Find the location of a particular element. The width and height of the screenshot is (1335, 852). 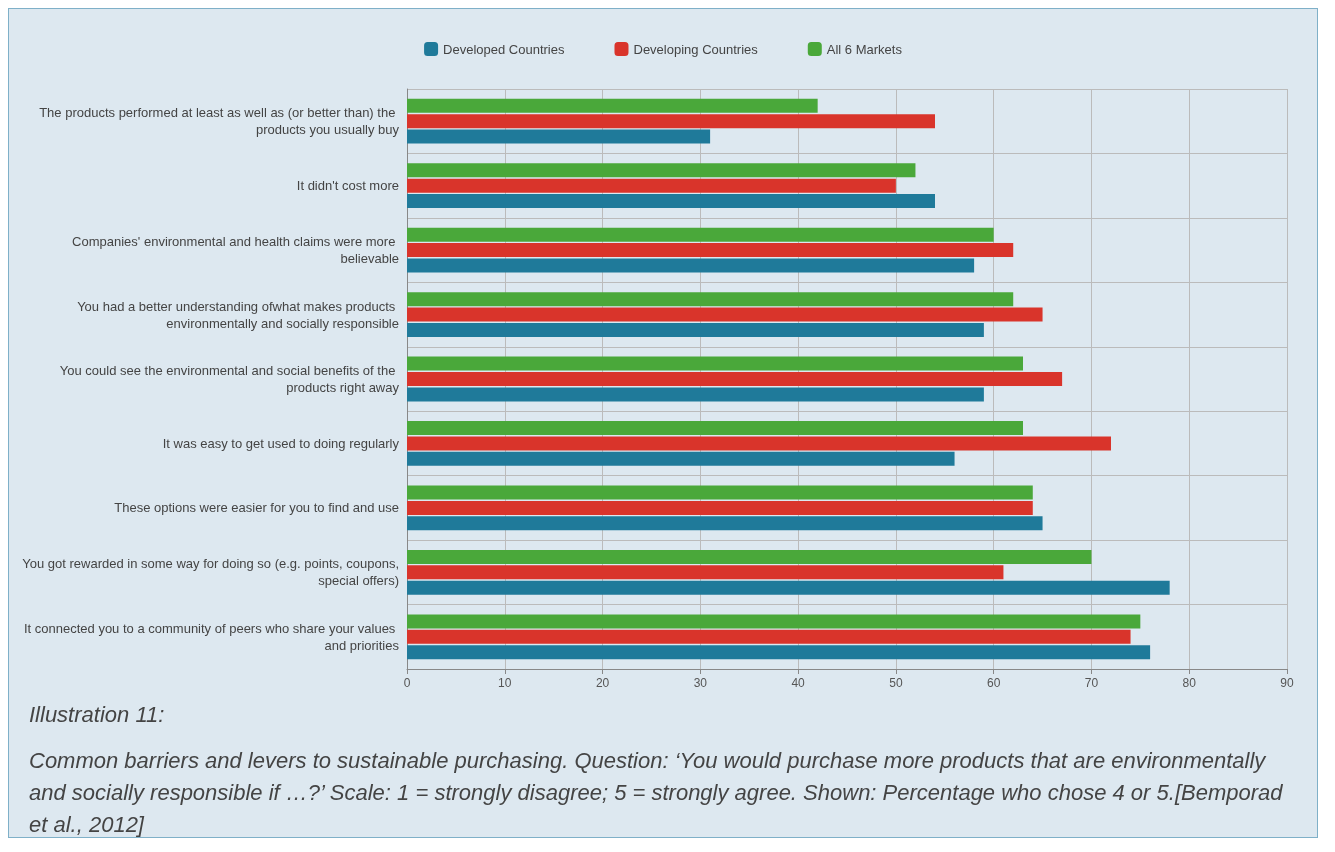

x-tick-label: 10 is located at coordinates (505, 683).